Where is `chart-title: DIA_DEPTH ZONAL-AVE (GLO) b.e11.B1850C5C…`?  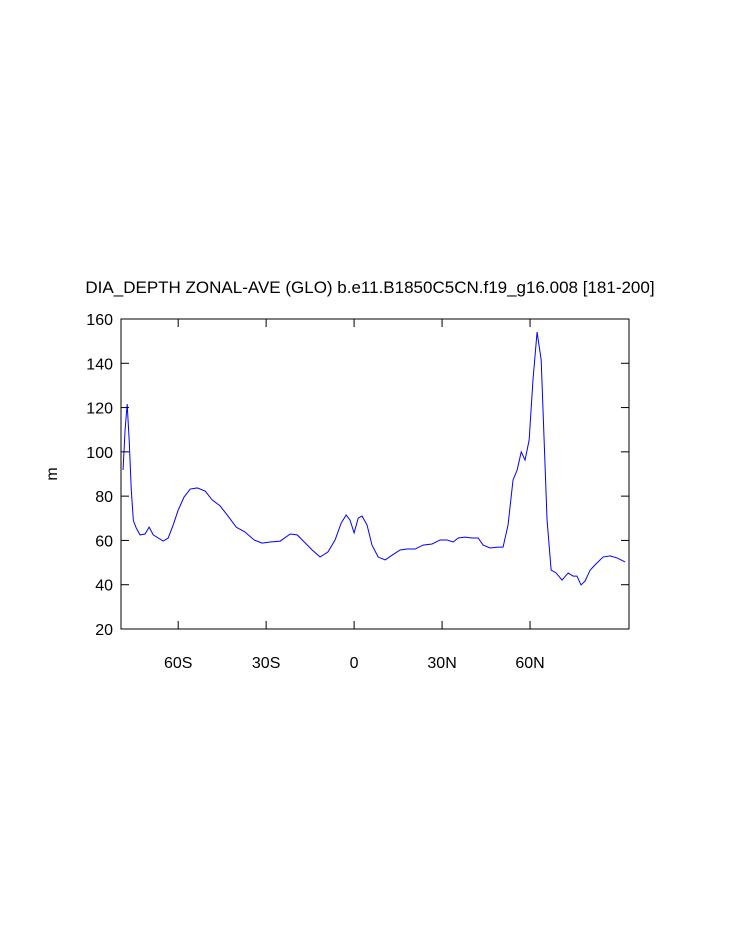
chart-title: DIA_DEPTH ZONAL-AVE (GLO) b.e11.B1850C5C… is located at coordinates (369, 287).